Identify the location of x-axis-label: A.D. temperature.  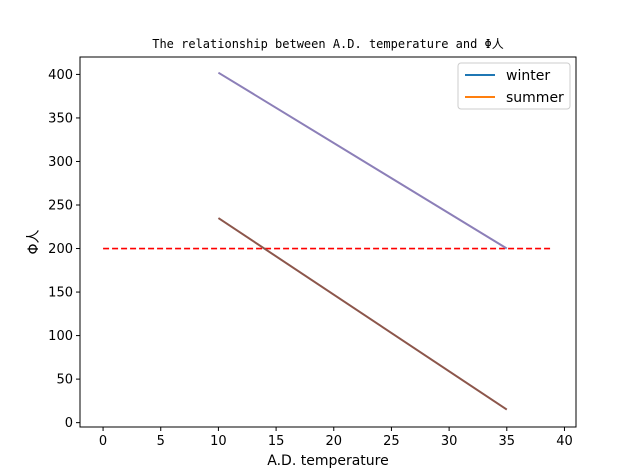
(327, 461).